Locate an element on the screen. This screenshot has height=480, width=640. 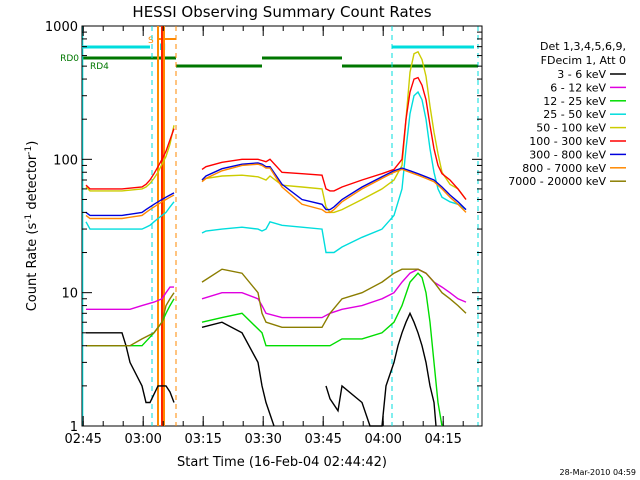
s-flag-label: S is located at coordinates (151, 41).